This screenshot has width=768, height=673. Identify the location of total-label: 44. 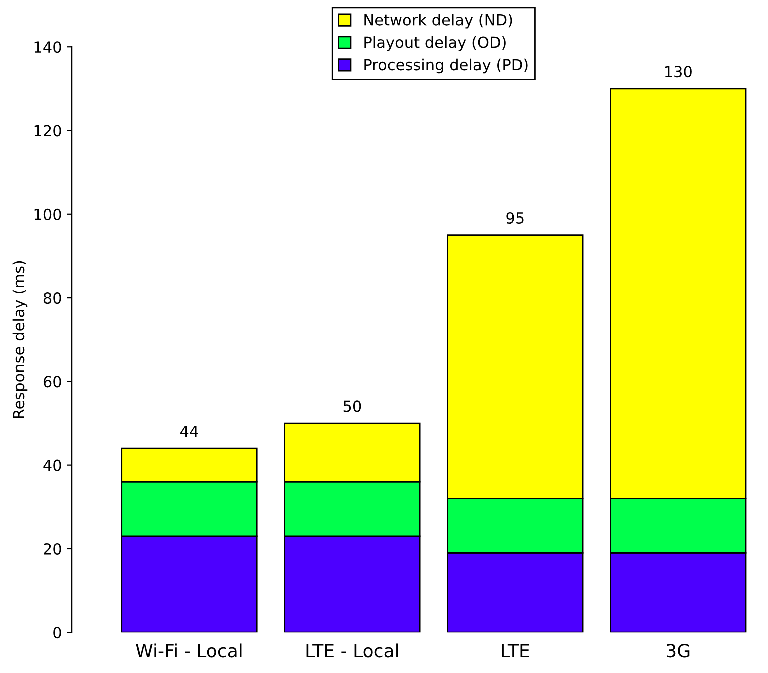
(189, 432).